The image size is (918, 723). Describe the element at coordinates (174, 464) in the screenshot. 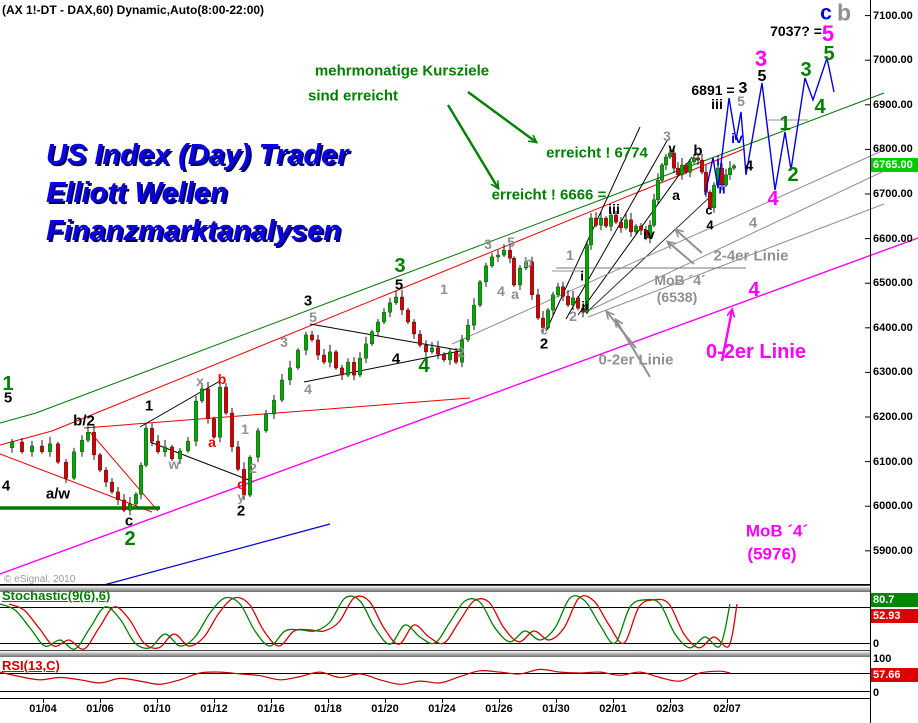

I see `wave-label: w` at that location.